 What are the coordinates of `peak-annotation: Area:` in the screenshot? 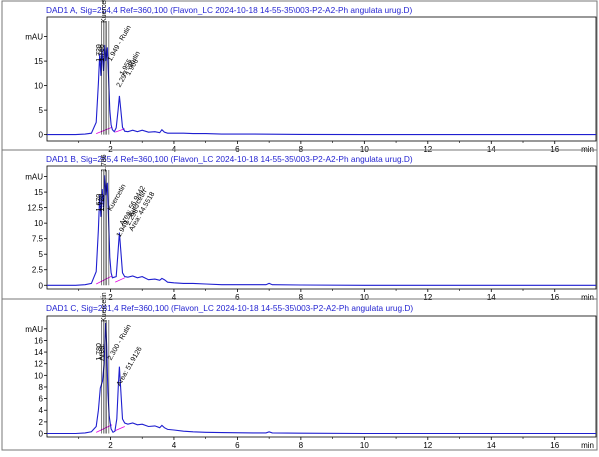 It's located at (101, 352).